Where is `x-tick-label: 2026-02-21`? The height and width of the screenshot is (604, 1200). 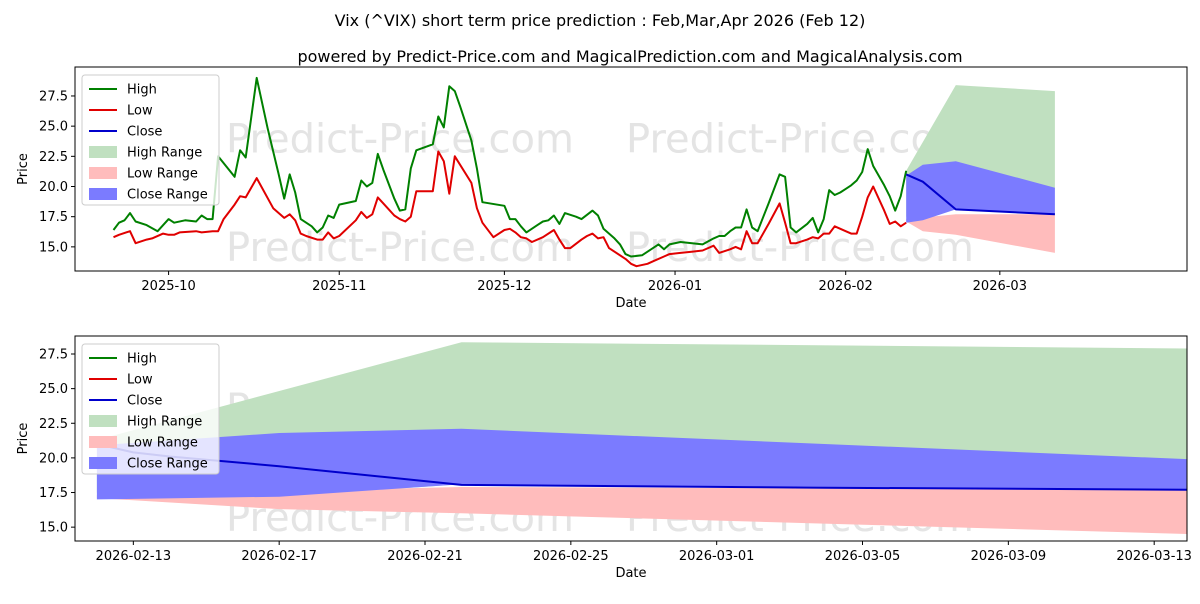
x-tick-label: 2026-02-21 is located at coordinates (425, 556).